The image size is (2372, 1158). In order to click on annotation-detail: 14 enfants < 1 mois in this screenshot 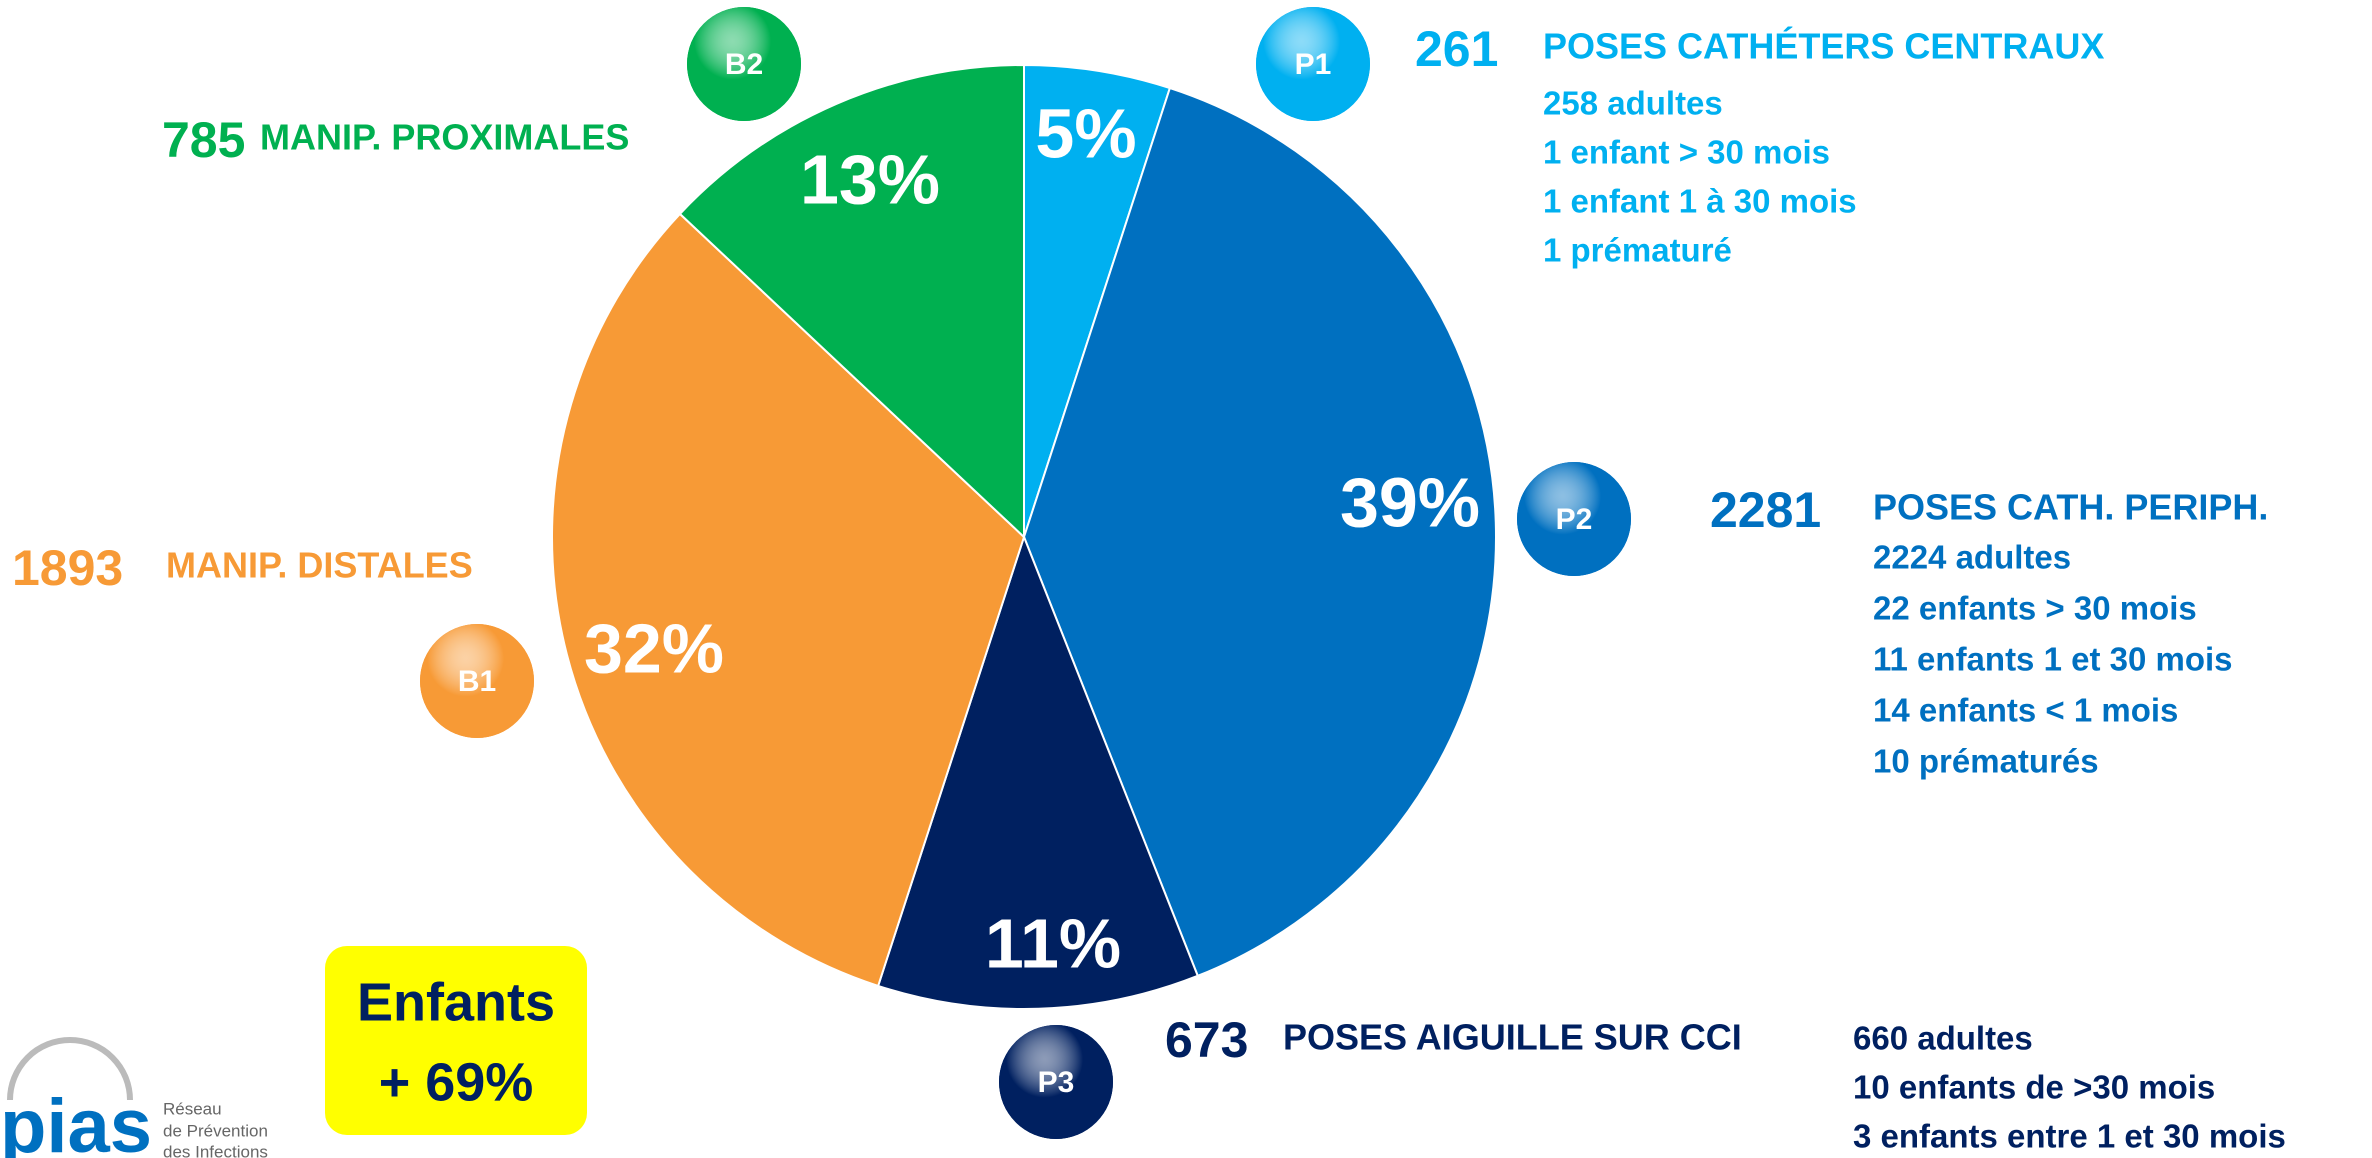, I will do `click(2025, 710)`.